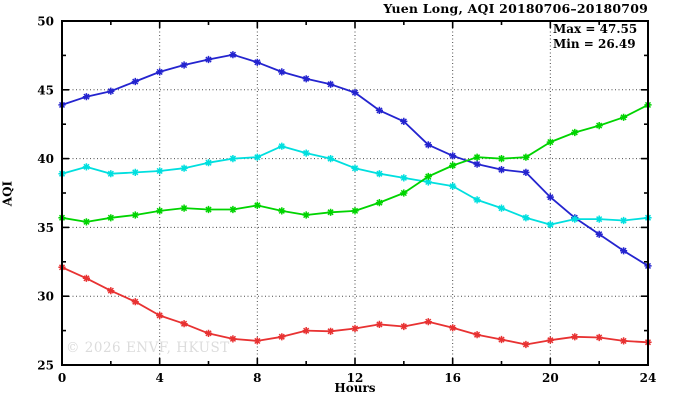 This screenshot has width=674, height=409. Describe the element at coordinates (45, 22) in the screenshot. I see `y-tick-label: 50` at that location.